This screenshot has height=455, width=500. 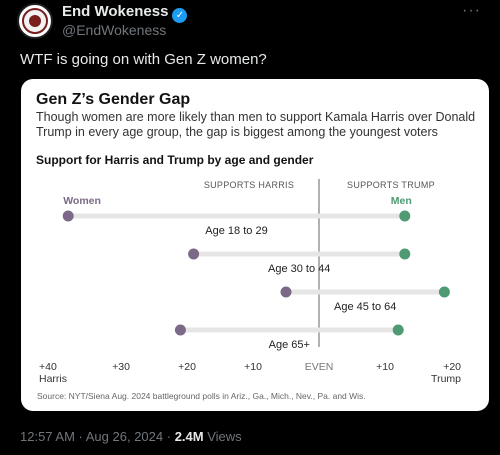 What do you see at coordinates (180, 15) in the screenshot?
I see `verified-badge-icon: ✓` at bounding box center [180, 15].